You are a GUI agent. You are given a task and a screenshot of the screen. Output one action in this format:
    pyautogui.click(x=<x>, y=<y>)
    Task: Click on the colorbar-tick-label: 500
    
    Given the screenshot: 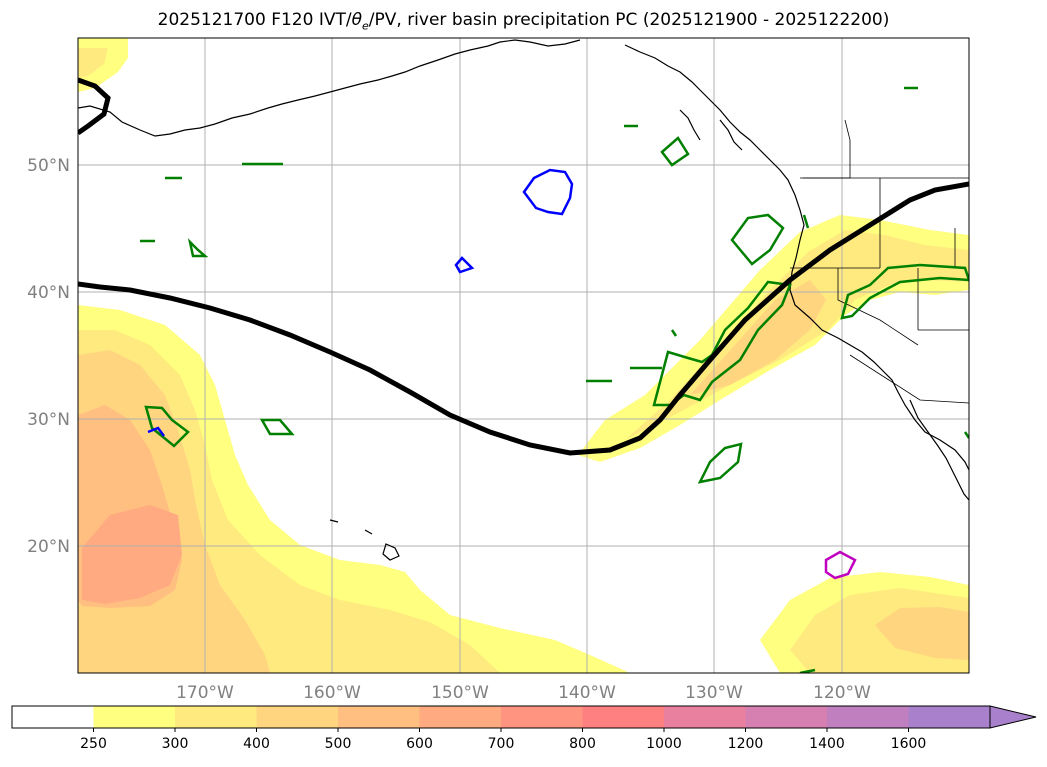 What is the action you would take?
    pyautogui.click(x=338, y=744)
    